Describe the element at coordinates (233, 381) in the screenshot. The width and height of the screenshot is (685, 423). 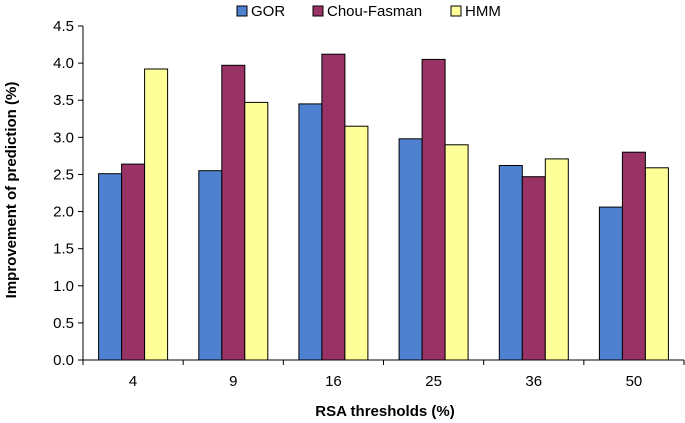
I see `x-tick-label: 9` at that location.